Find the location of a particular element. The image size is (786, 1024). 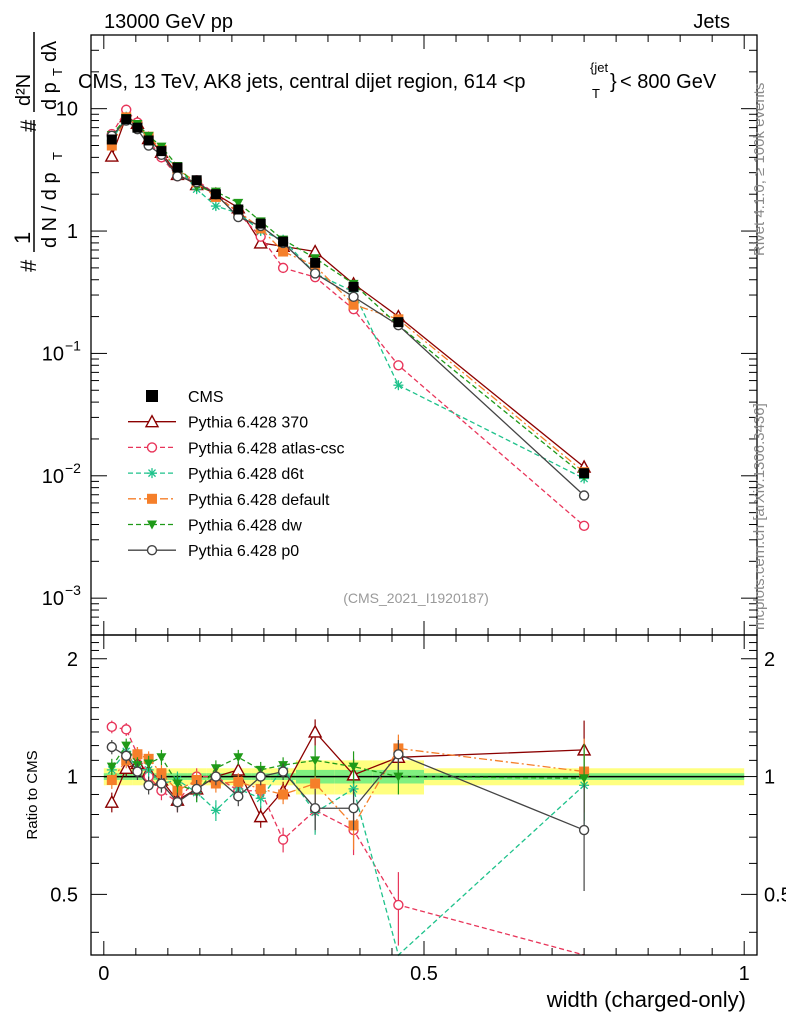

svg-text: dλ is located at coordinates (50, 51).